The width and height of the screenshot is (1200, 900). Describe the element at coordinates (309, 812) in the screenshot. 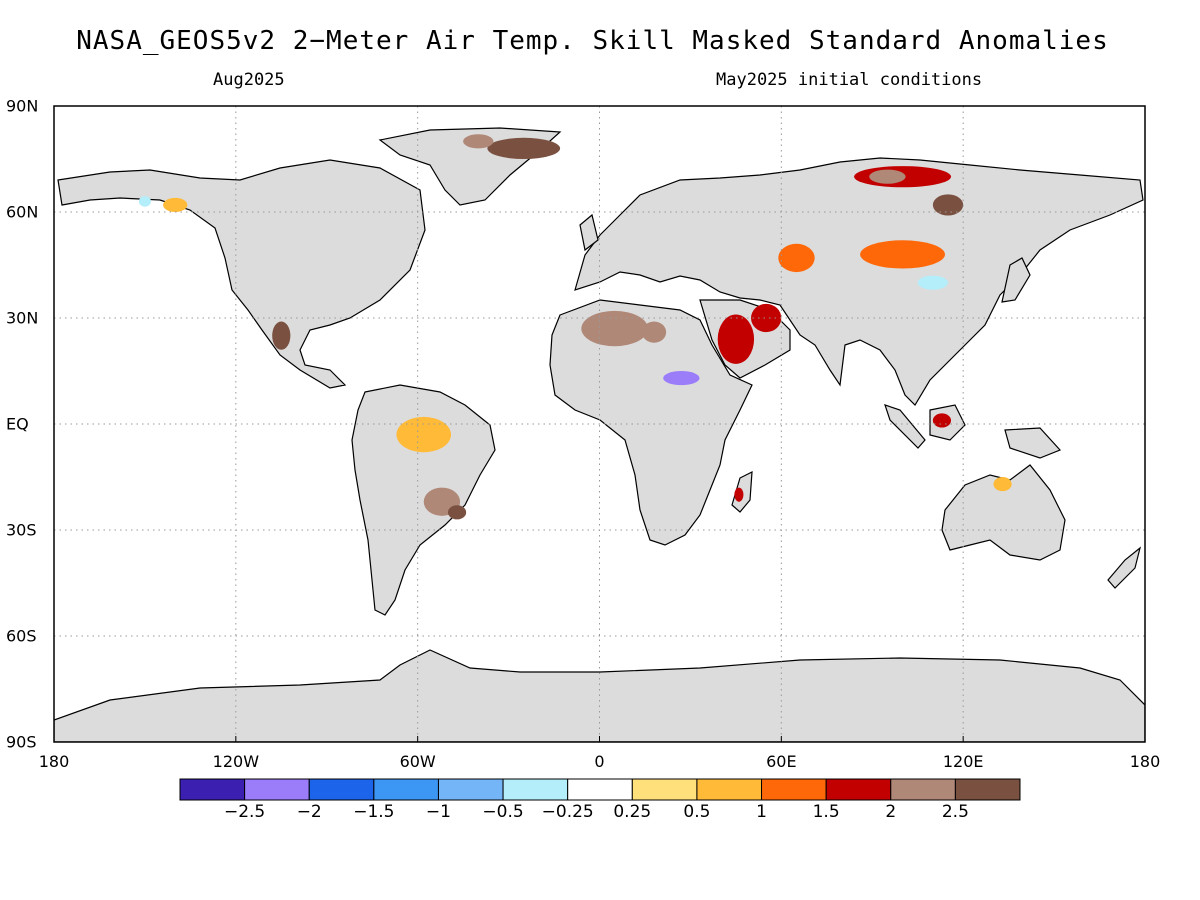

I see `colorbar-label: −2` at that location.